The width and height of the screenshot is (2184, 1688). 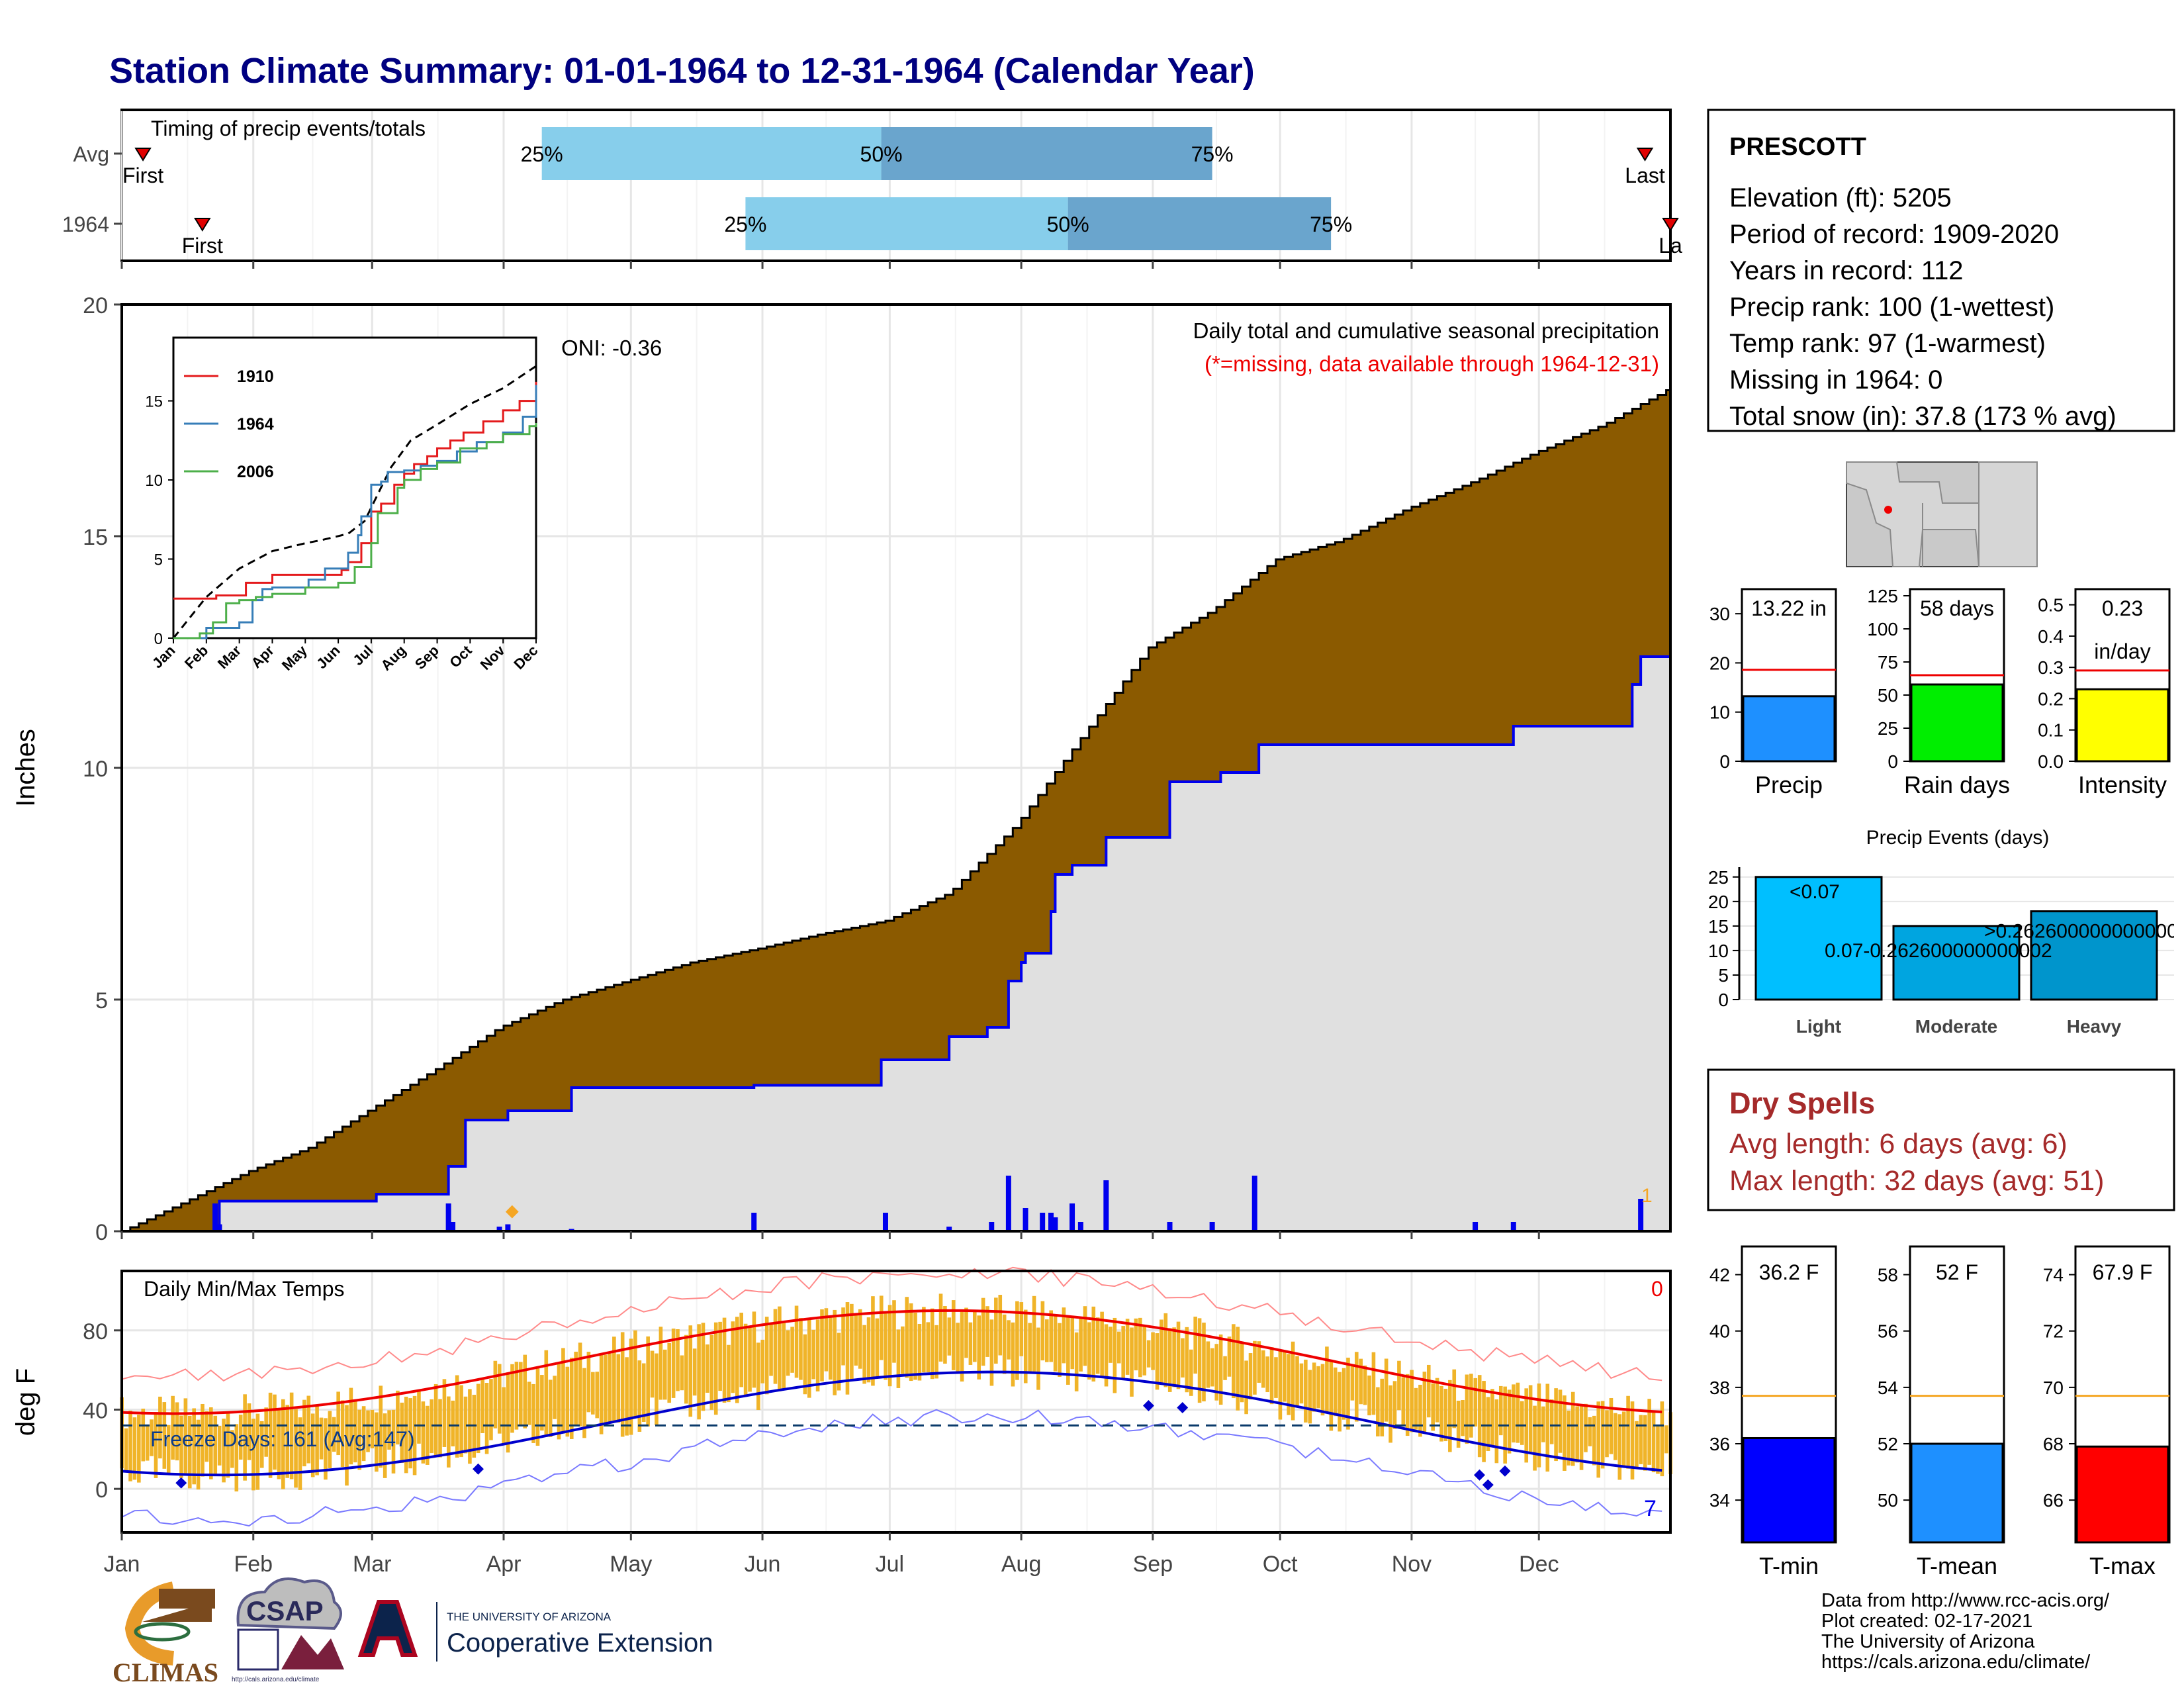 What do you see at coordinates (355, 490) in the screenshot?
I see `inset-series-line` at bounding box center [355, 490].